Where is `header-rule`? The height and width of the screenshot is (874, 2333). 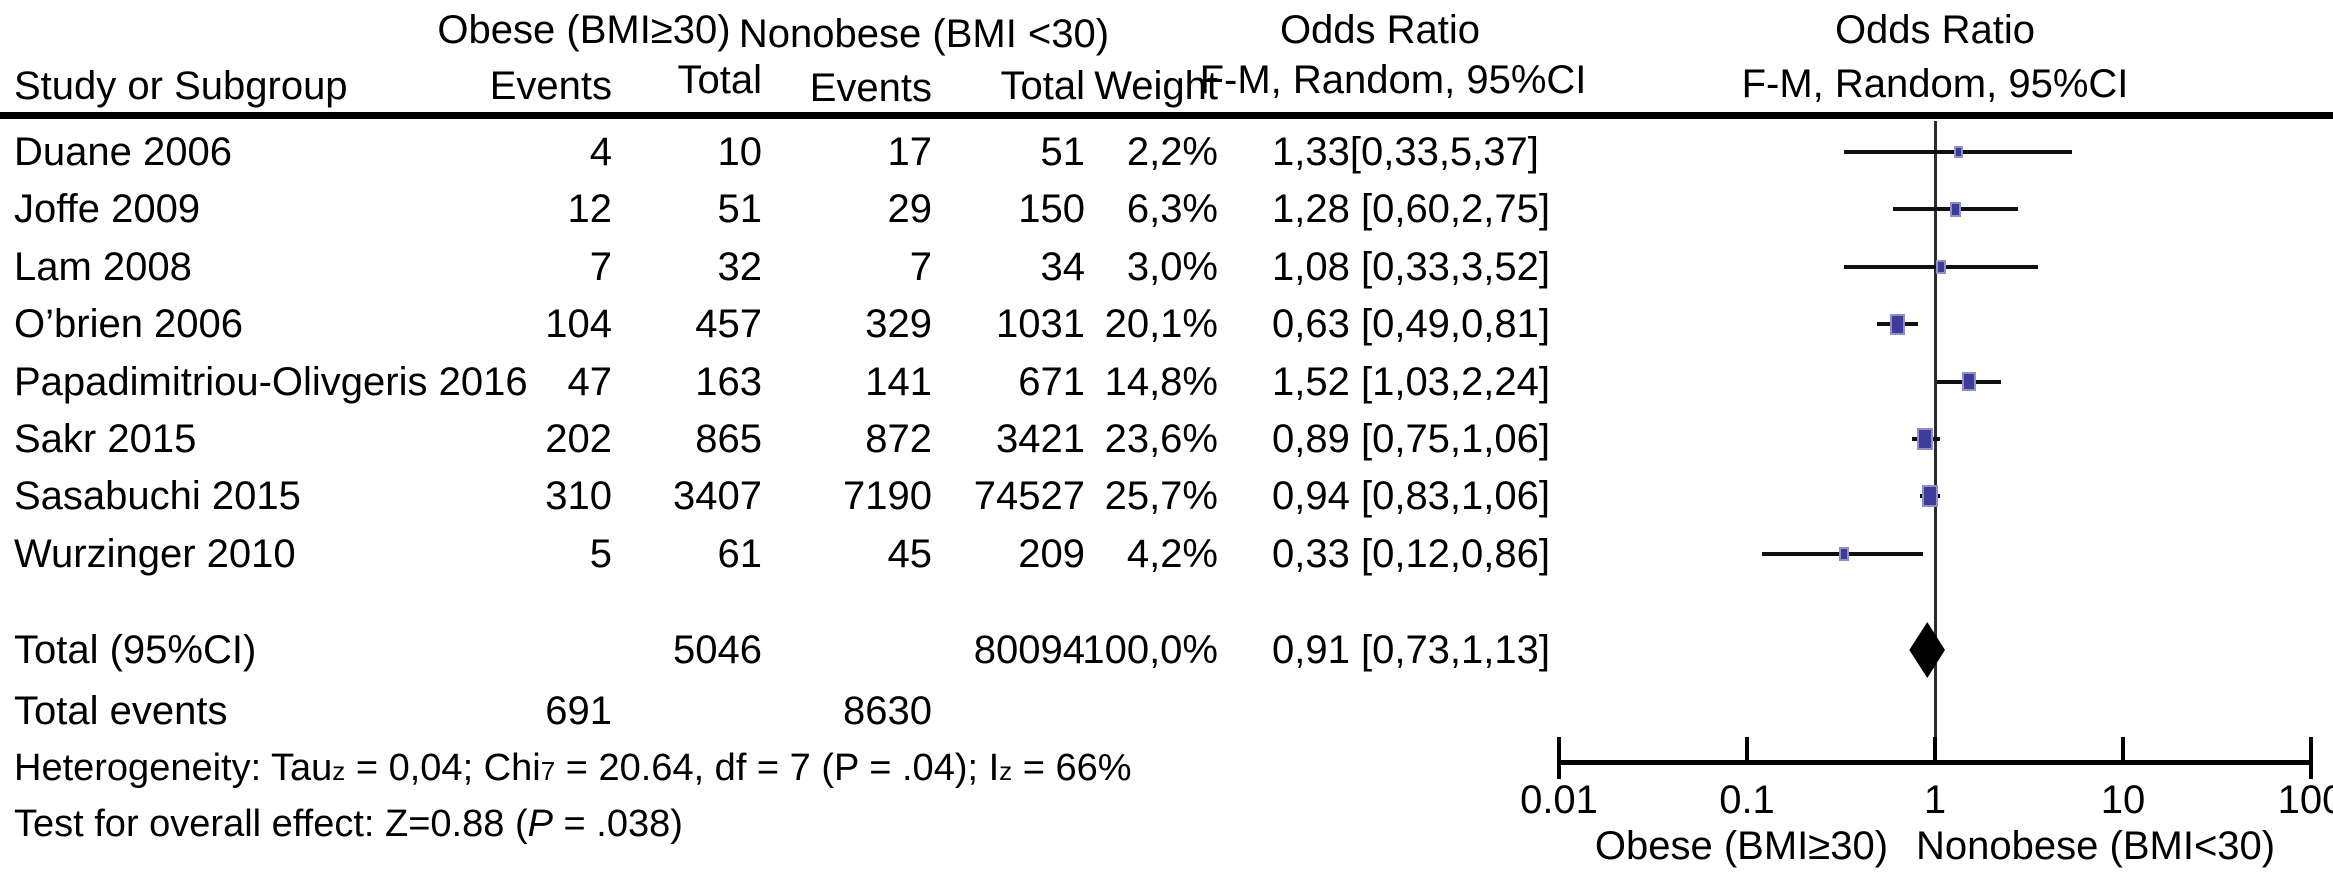
header-rule is located at coordinates (1166, 115).